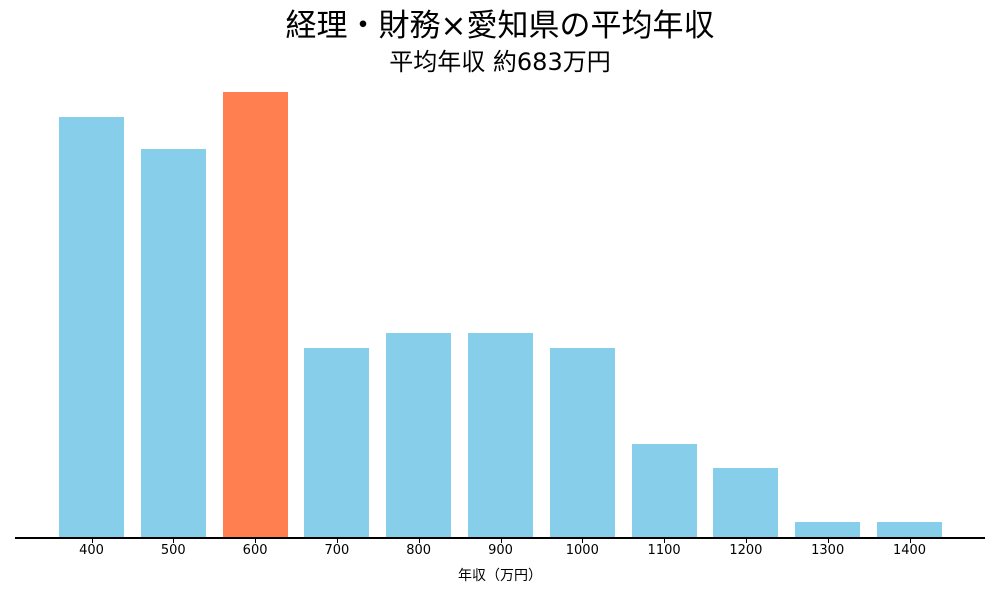  What do you see at coordinates (909, 550) in the screenshot?
I see `x-tick-label: 1400` at bounding box center [909, 550].